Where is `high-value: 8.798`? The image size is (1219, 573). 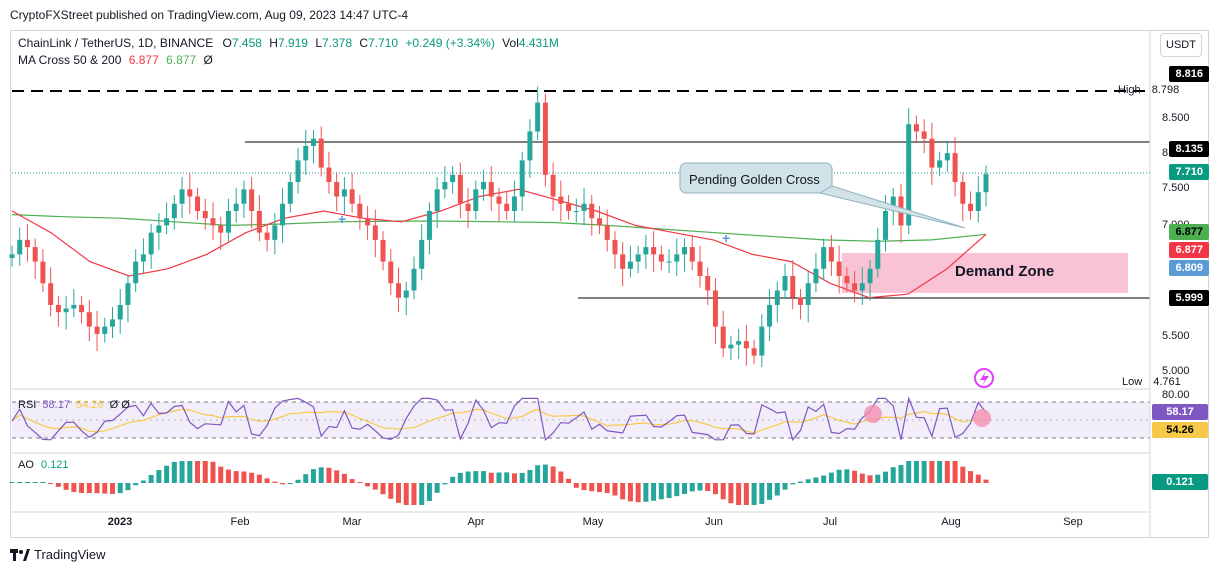 high-value: 8.798 is located at coordinates (1165, 90).